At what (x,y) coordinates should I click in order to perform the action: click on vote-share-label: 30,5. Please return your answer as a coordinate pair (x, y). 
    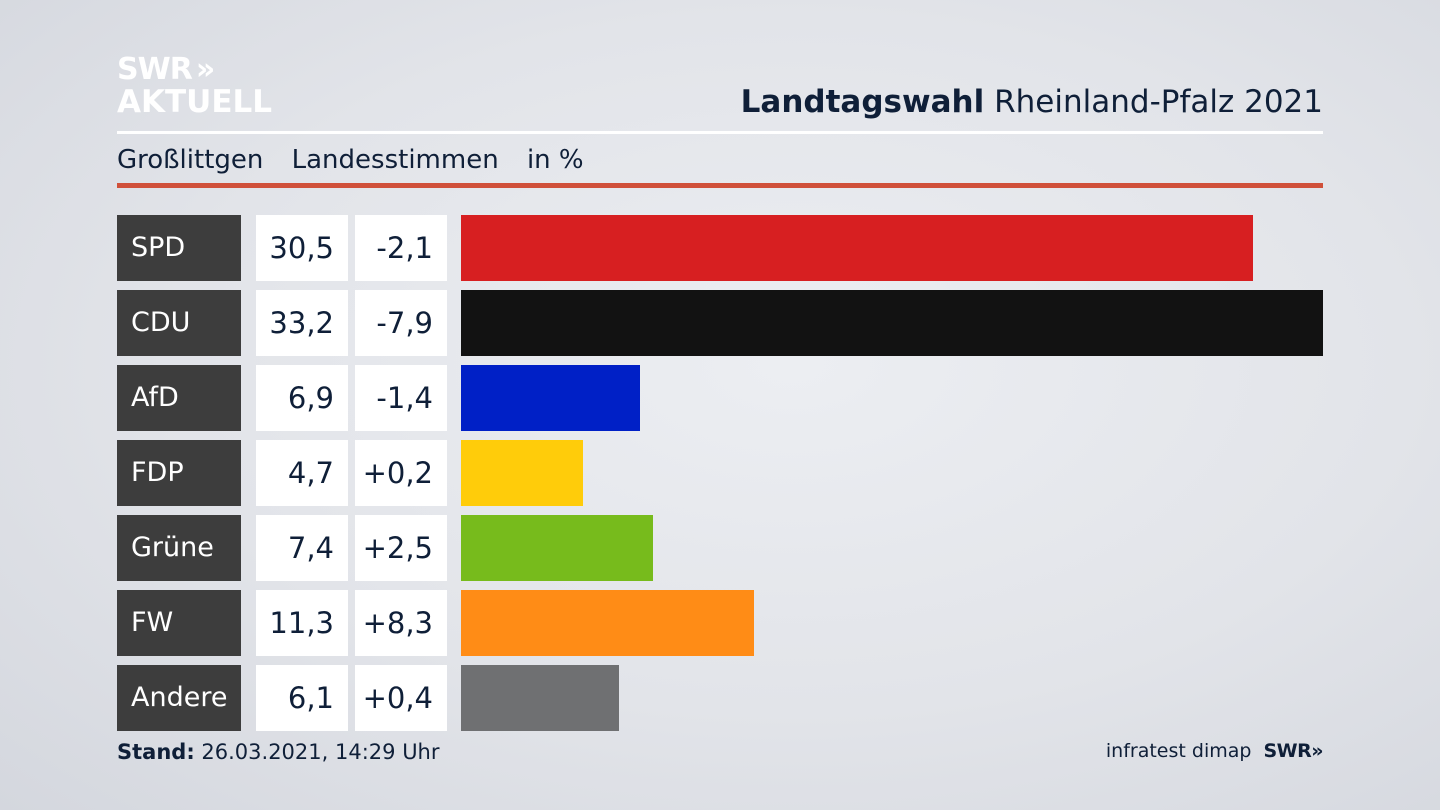
    Looking at the image, I should click on (302, 248).